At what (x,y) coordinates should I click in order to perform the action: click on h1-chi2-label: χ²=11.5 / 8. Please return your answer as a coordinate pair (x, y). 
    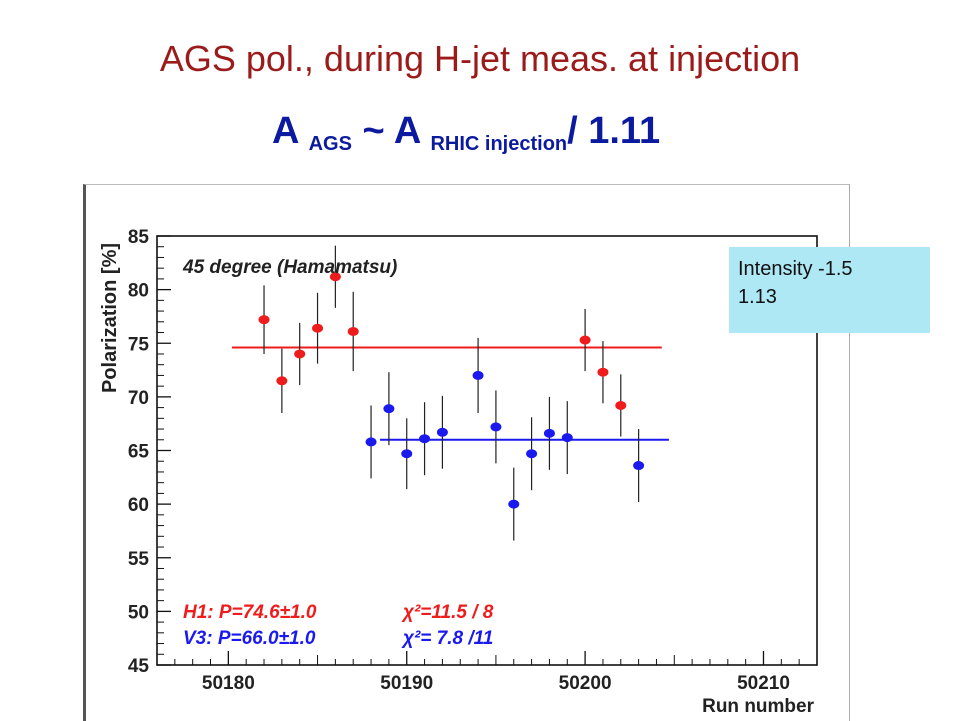
    Looking at the image, I should click on (447, 612).